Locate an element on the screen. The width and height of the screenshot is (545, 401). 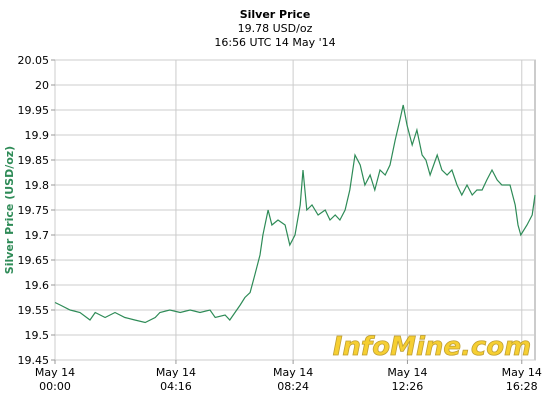
timestamp: 16:56 UTC 14 May '14 is located at coordinates (274, 42).